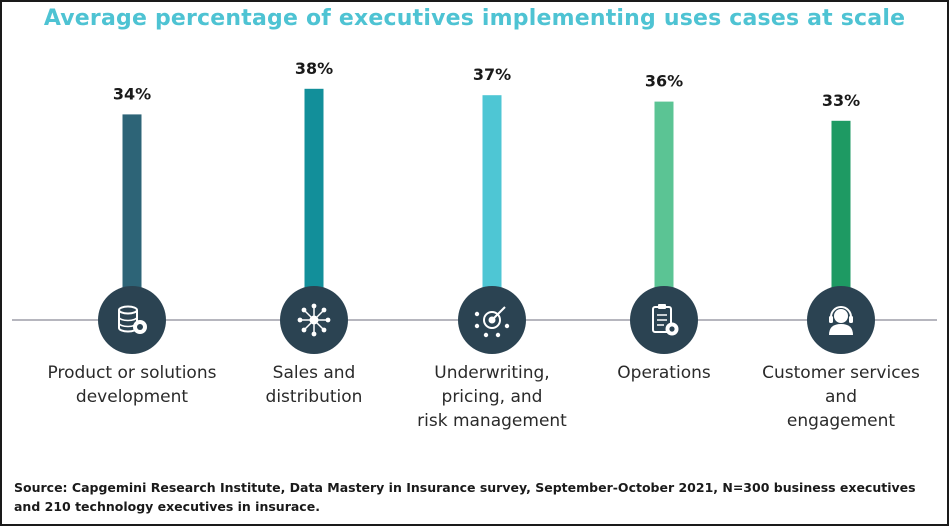  What do you see at coordinates (841, 421) in the screenshot?
I see `category-label-4-2: engagement` at bounding box center [841, 421].